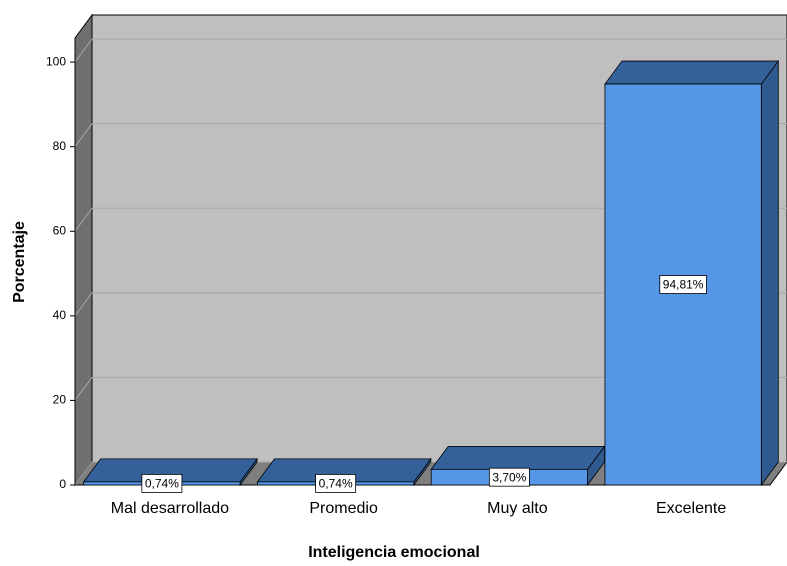 This screenshot has height=566, width=787. Describe the element at coordinates (60, 315) in the screenshot. I see `y-tick-label: 40` at that location.